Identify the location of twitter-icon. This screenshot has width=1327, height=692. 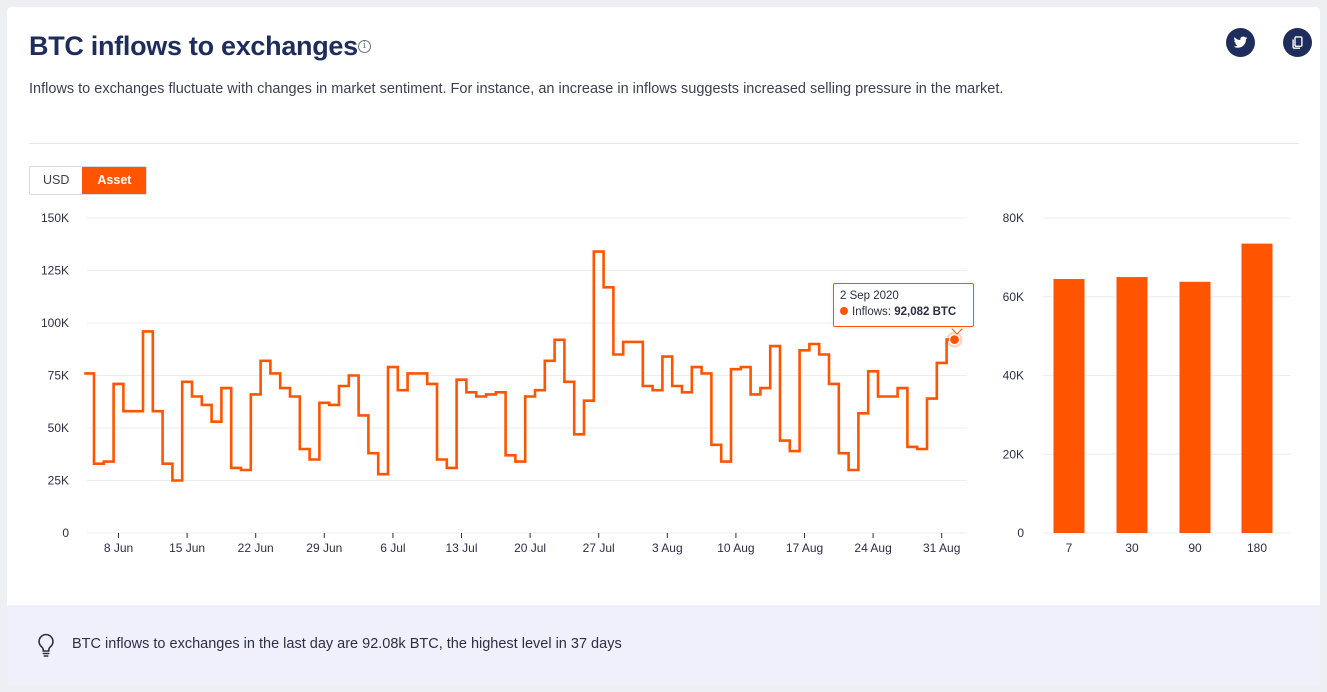
(1240, 42).